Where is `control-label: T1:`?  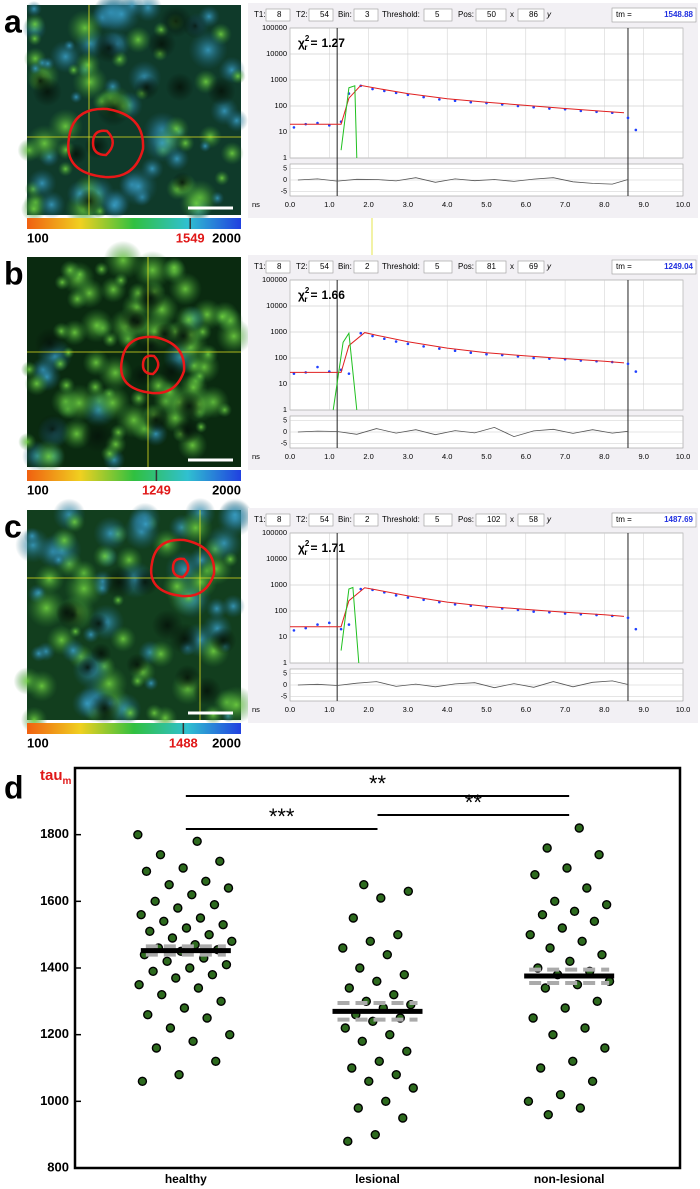 control-label: T1: is located at coordinates (260, 14).